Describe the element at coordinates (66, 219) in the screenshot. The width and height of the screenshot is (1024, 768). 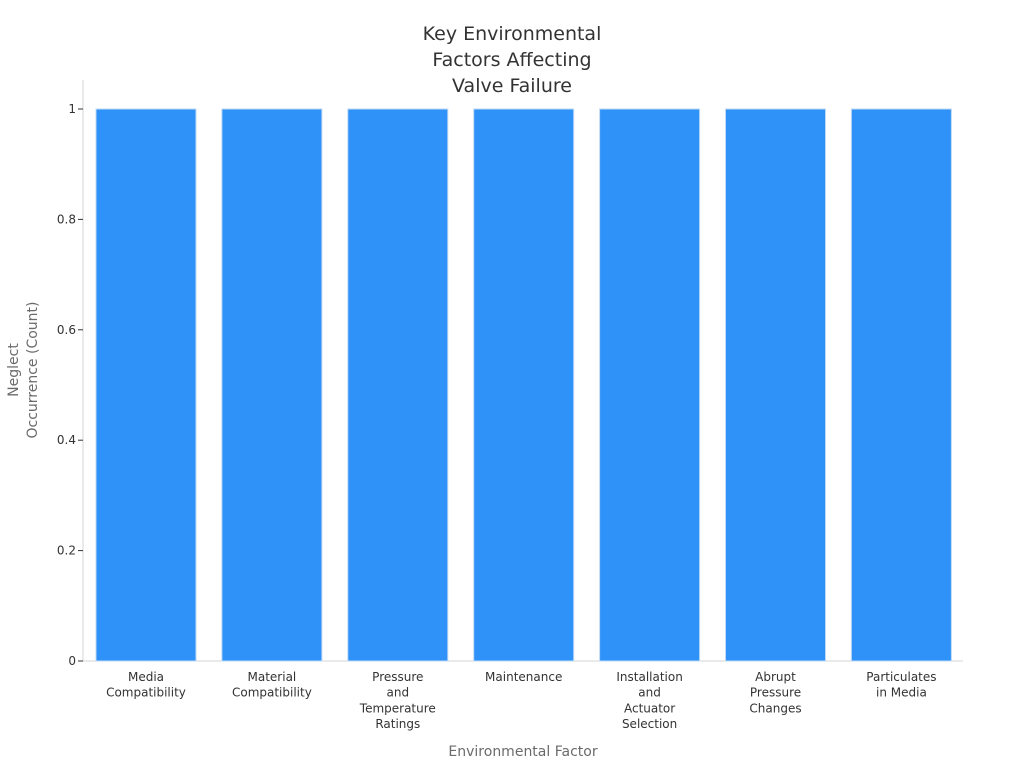
I see `y-tick-label: 0.8` at that location.